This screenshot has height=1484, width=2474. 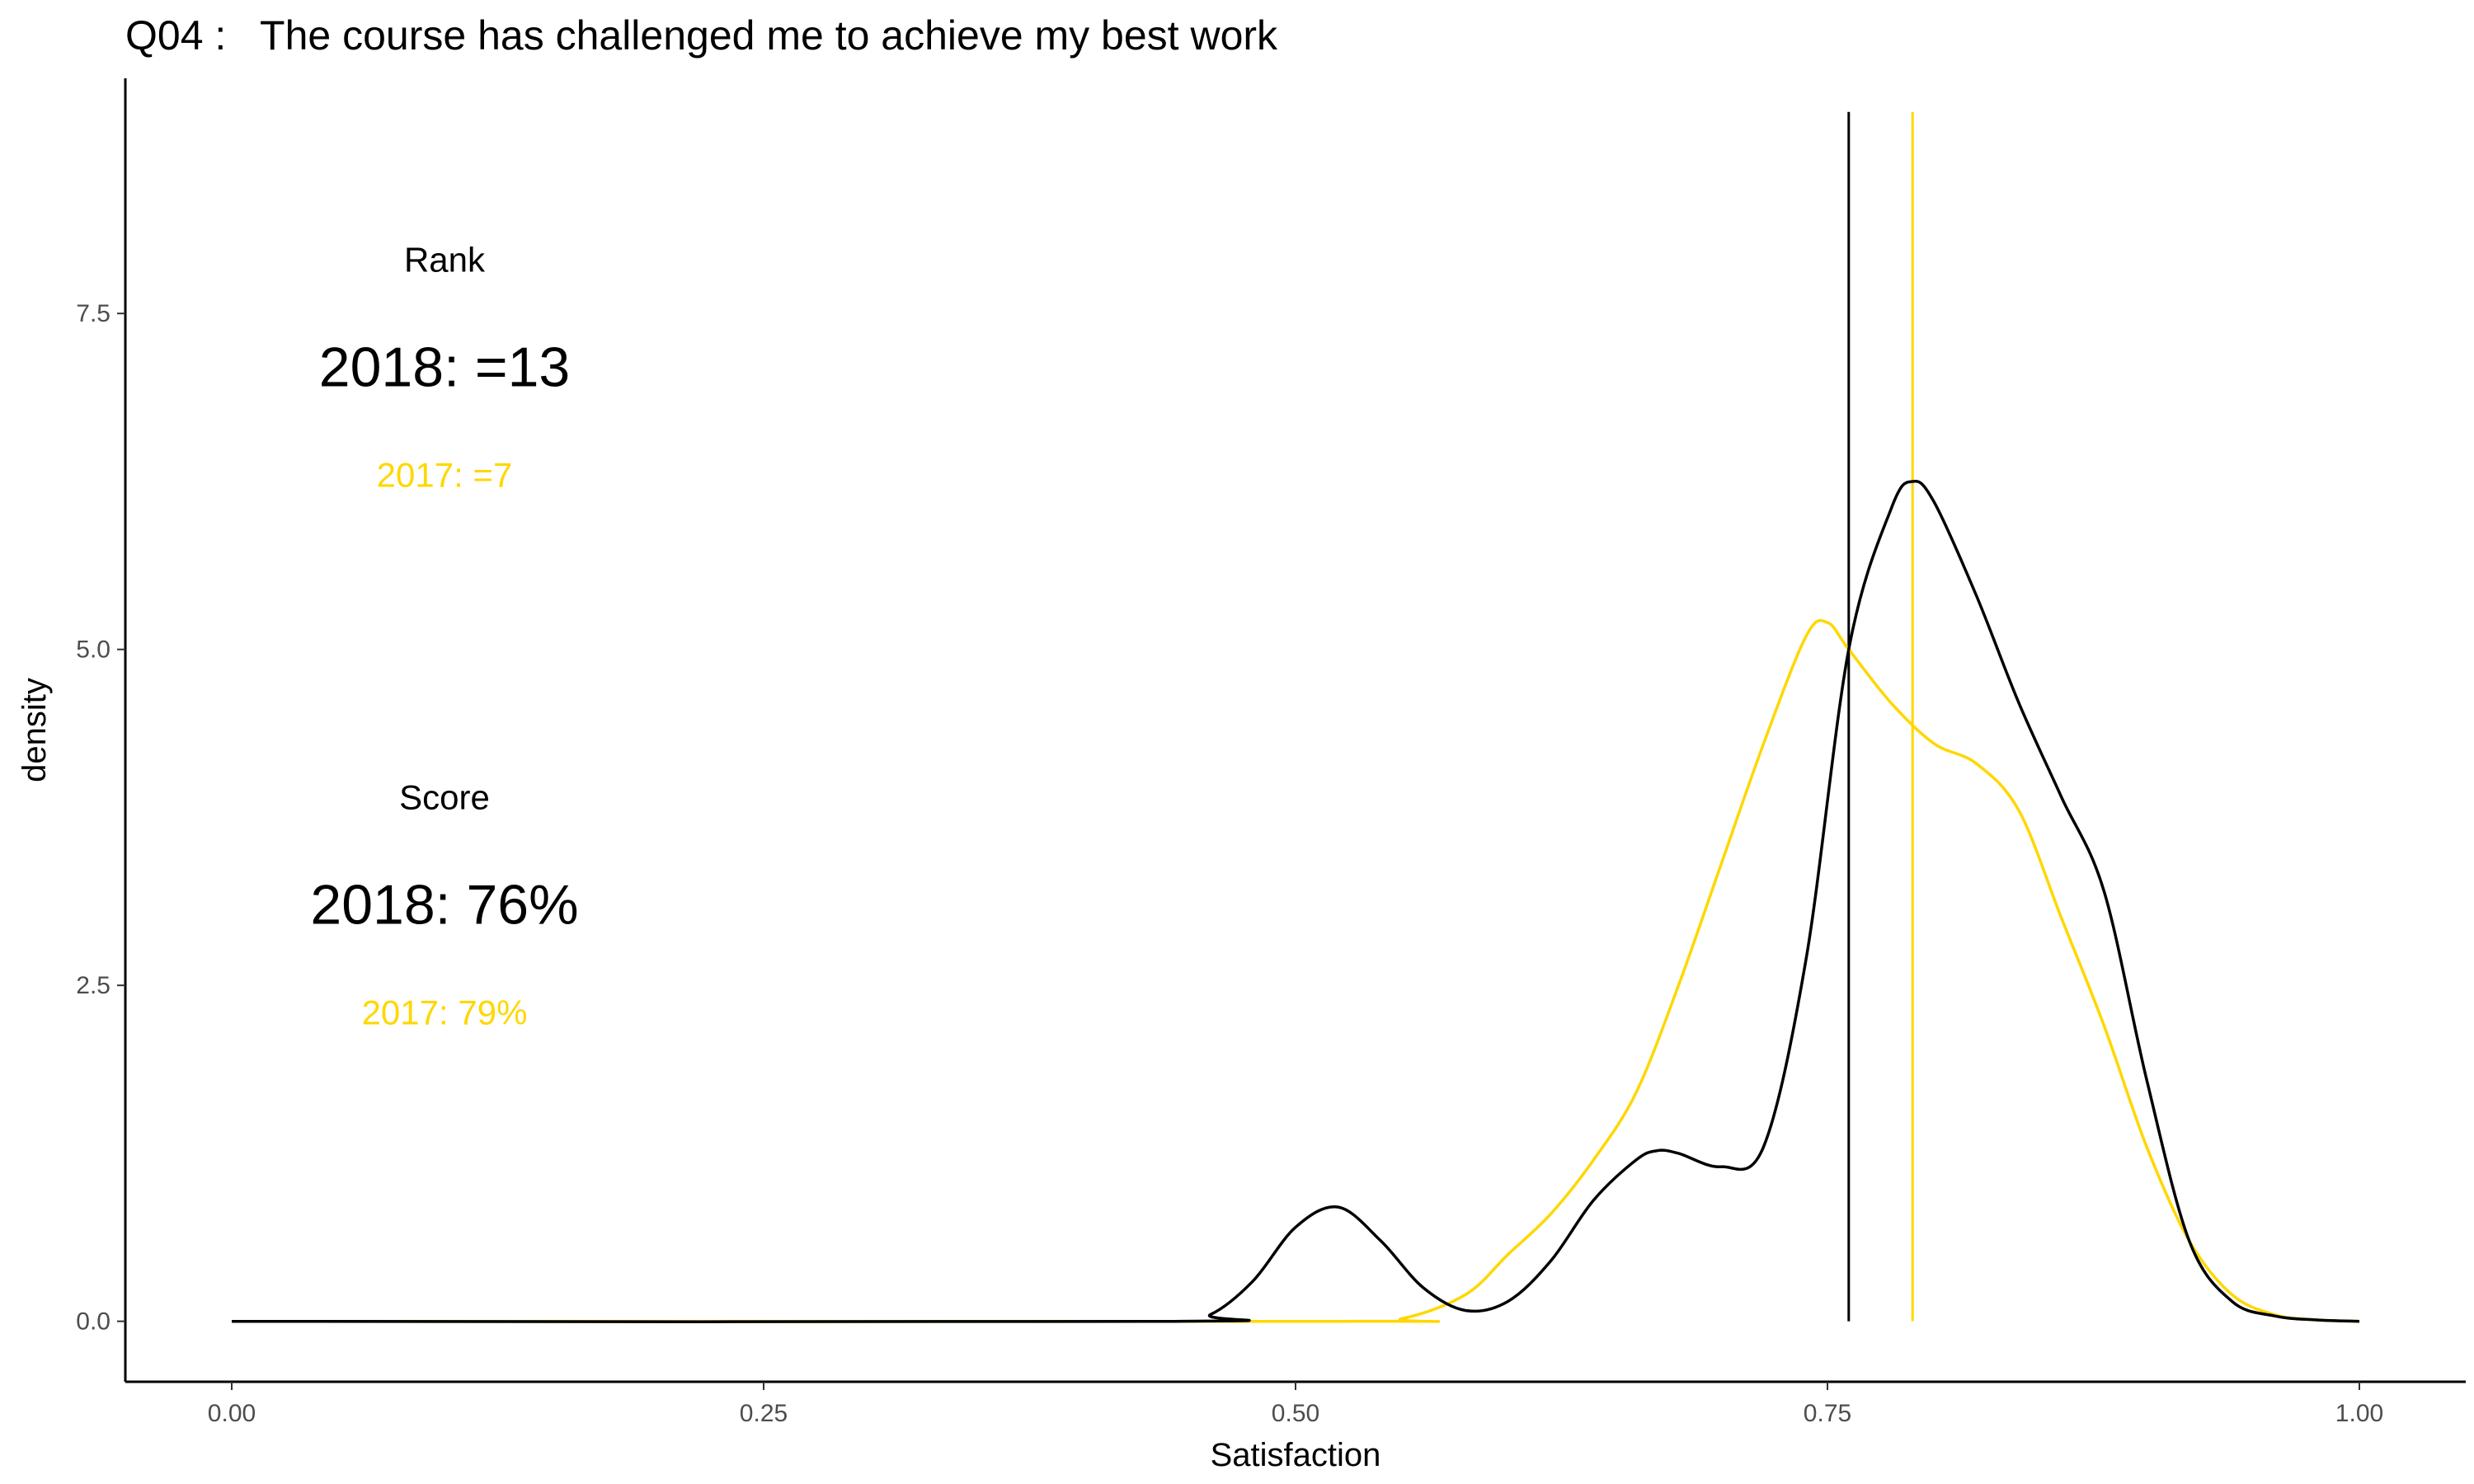 What do you see at coordinates (445, 1012) in the screenshot?
I see `score-2017-value: 2017: 79%` at bounding box center [445, 1012].